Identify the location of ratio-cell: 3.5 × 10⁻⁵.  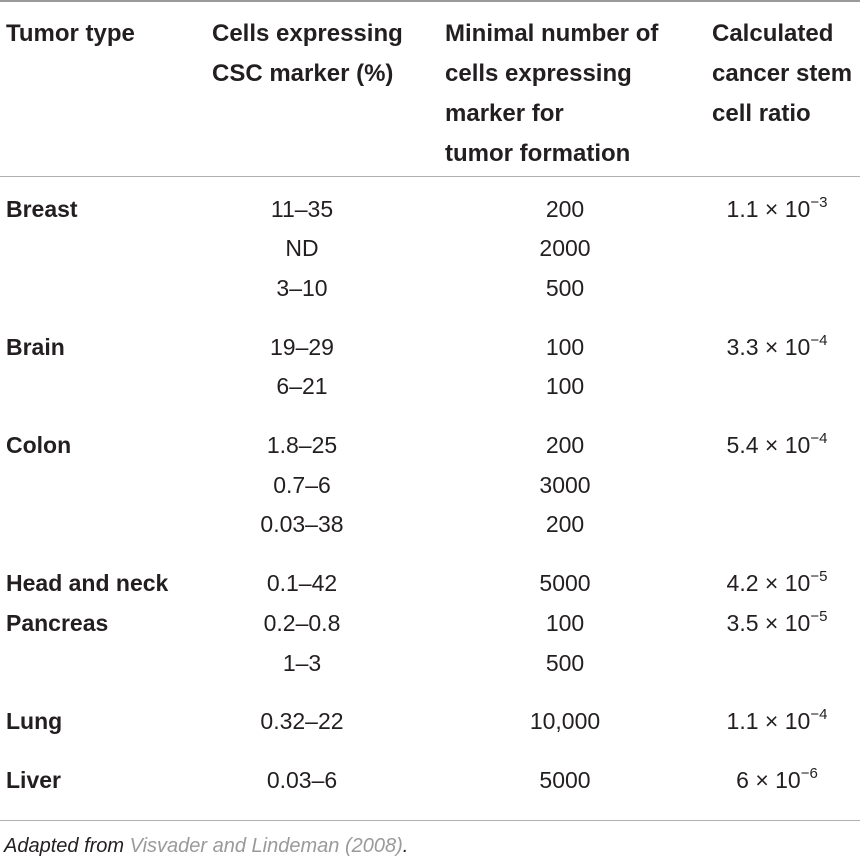
(777, 623).